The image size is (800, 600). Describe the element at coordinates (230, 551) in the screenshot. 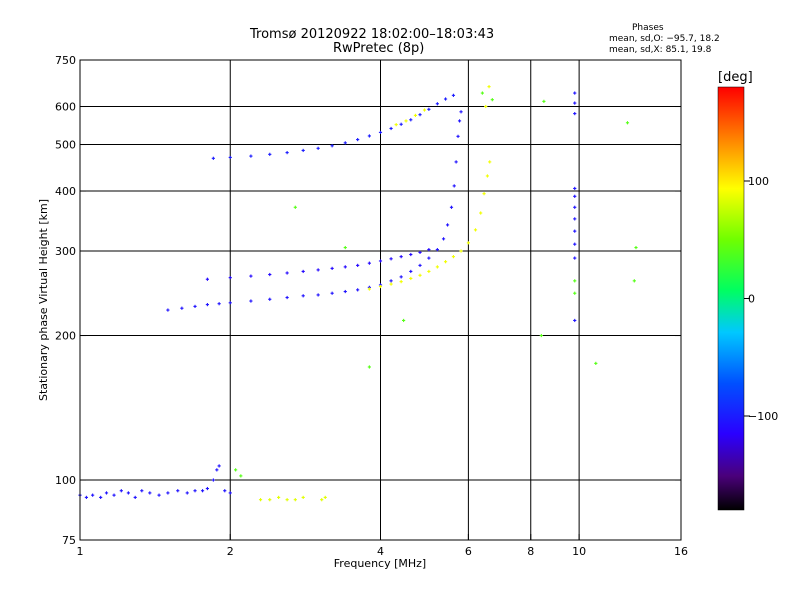

I see `x-tick-label: 2` at that location.